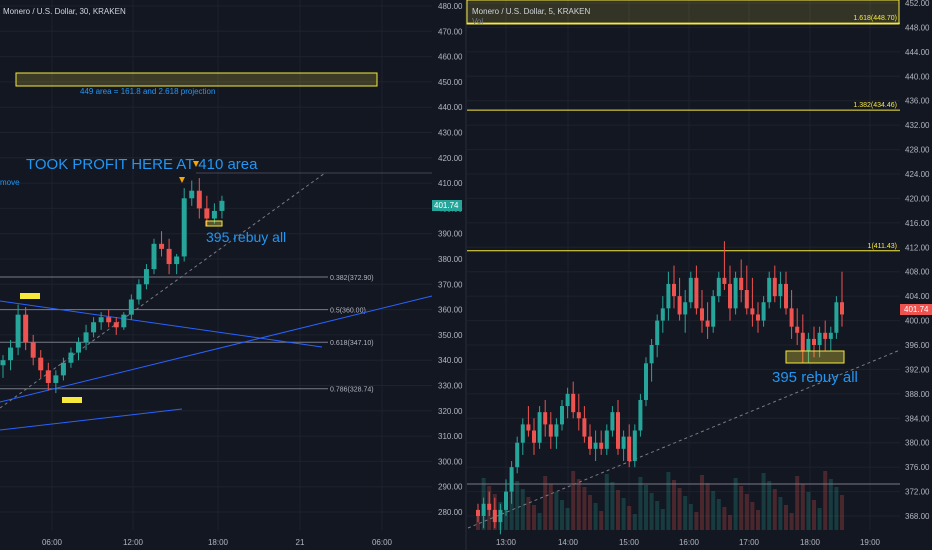 The height and width of the screenshot is (550, 932). Describe the element at coordinates (450, 82) in the screenshot. I see `left-price-tick: 450.00` at that location.